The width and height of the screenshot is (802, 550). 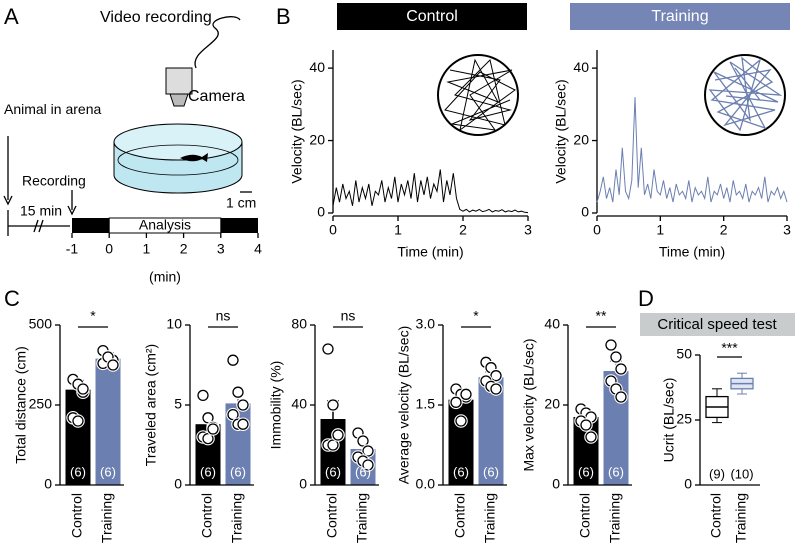 I want to click on title-box, so click(x=717, y=324).